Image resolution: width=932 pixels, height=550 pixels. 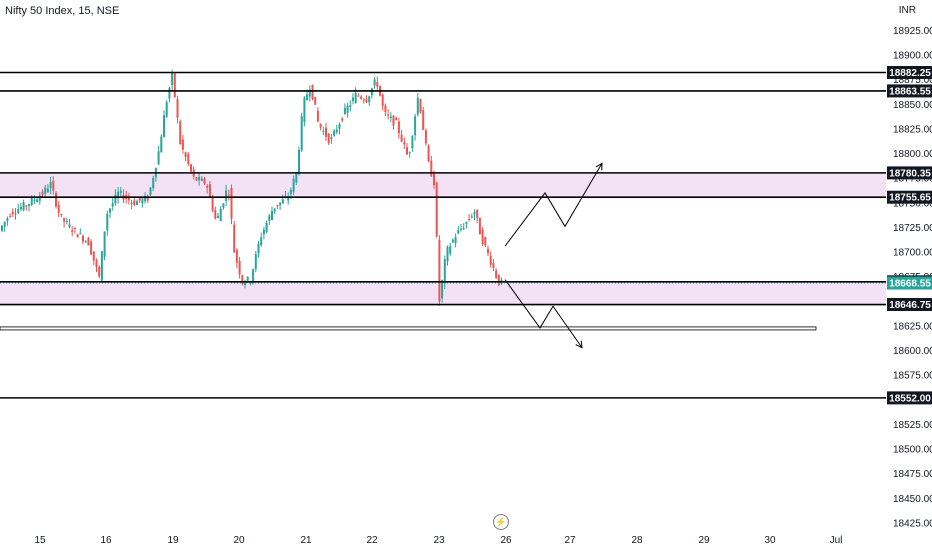 What do you see at coordinates (912, 524) in the screenshot?
I see `y-tick-label: 18425.00` at bounding box center [912, 524].